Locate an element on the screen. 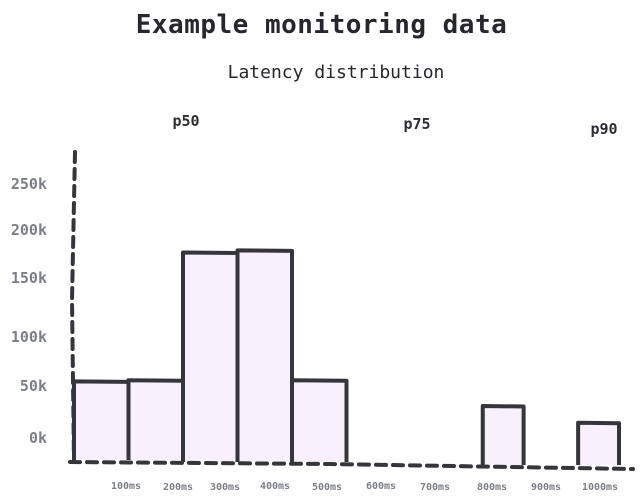 The width and height of the screenshot is (643, 503). x-tick-label: 700ms is located at coordinates (435, 487).